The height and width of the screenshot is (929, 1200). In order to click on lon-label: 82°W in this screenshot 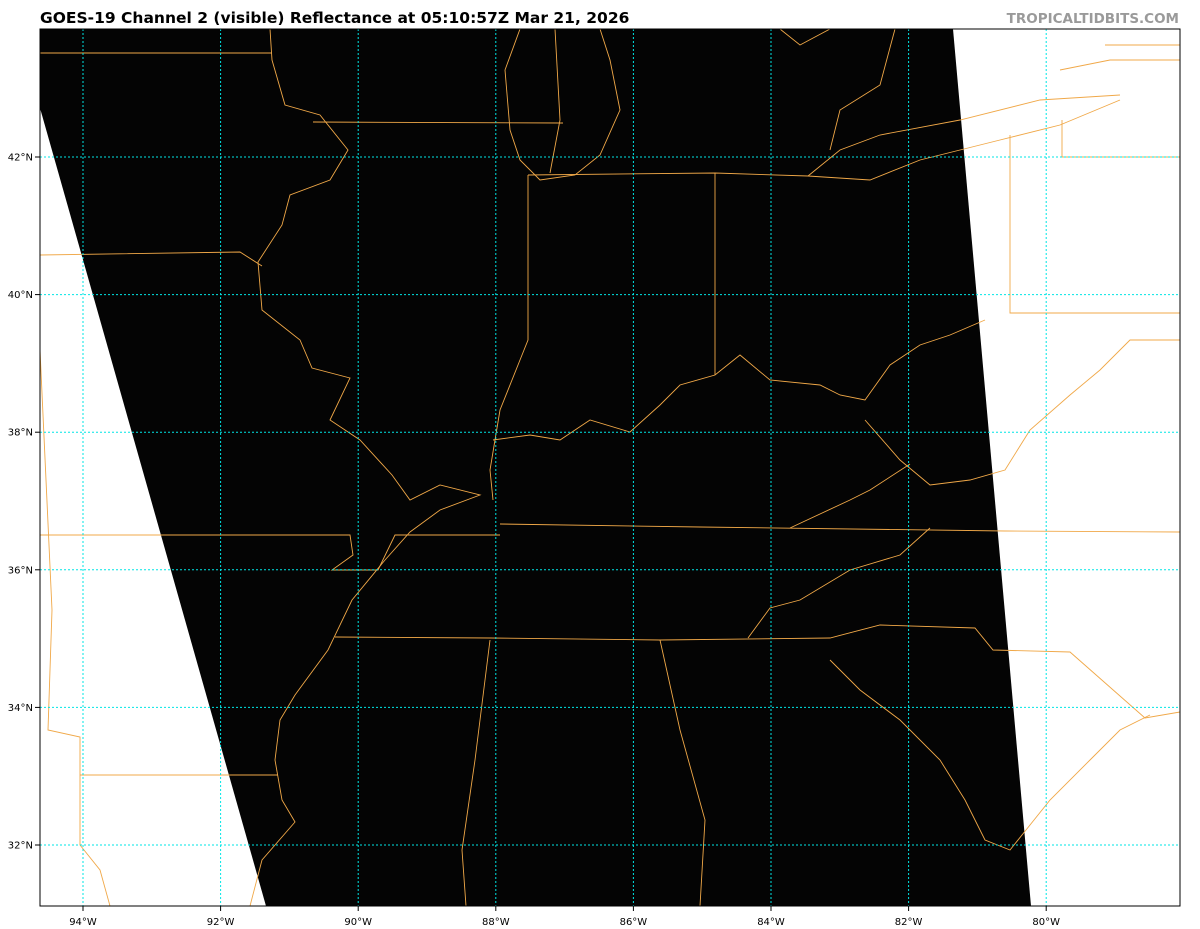, I will do `click(909, 922)`.